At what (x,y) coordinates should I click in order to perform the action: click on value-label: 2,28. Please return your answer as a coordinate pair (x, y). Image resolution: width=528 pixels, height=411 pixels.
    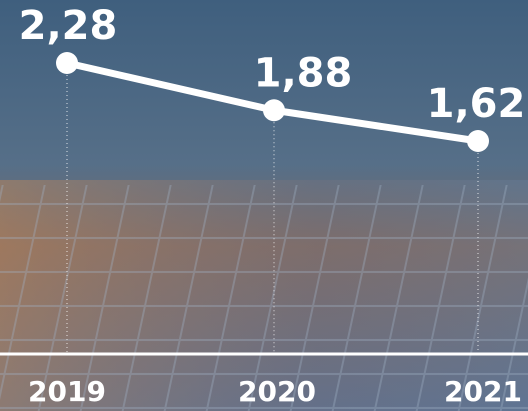
    Looking at the image, I should click on (68, 26).